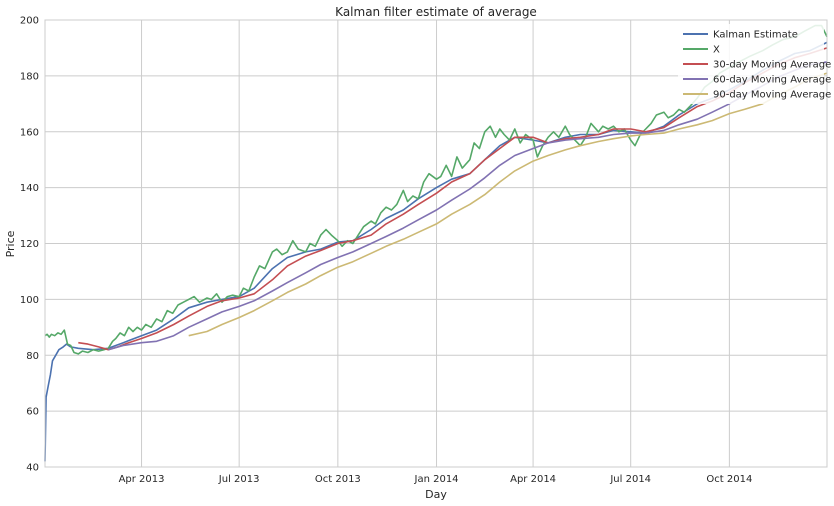 This screenshot has height=506, width=834. What do you see at coordinates (142, 479) in the screenshot?
I see `x-tick-label: Apr 2013` at bounding box center [142, 479].